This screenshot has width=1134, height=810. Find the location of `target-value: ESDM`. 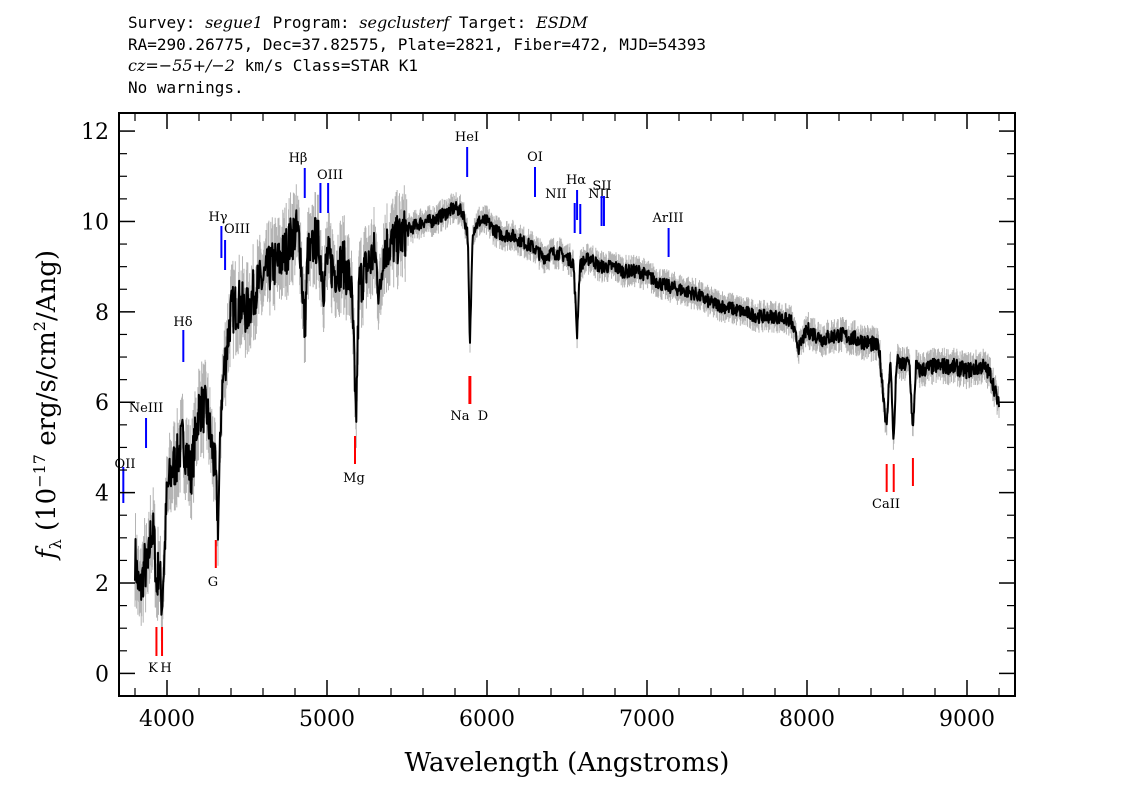

target-value: ESDM is located at coordinates (561, 22).